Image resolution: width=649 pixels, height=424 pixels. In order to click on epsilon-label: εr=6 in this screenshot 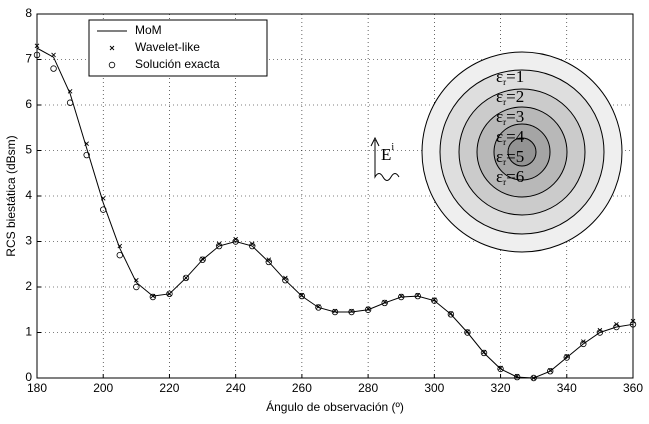, I will do `click(510, 177)`.